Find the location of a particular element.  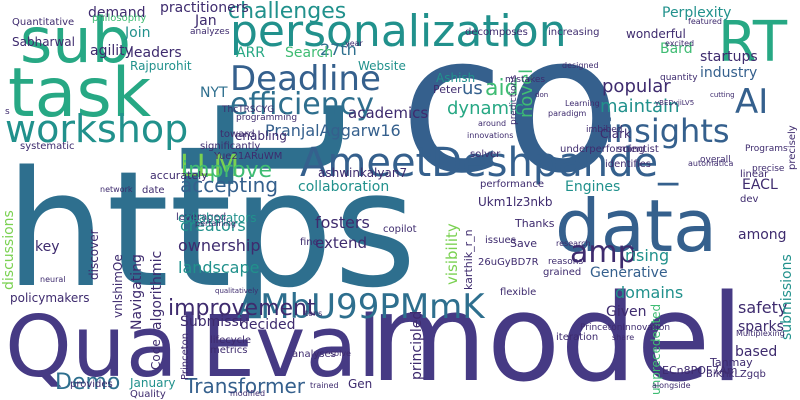

cloud-word: LLM is located at coordinates (210, 166).